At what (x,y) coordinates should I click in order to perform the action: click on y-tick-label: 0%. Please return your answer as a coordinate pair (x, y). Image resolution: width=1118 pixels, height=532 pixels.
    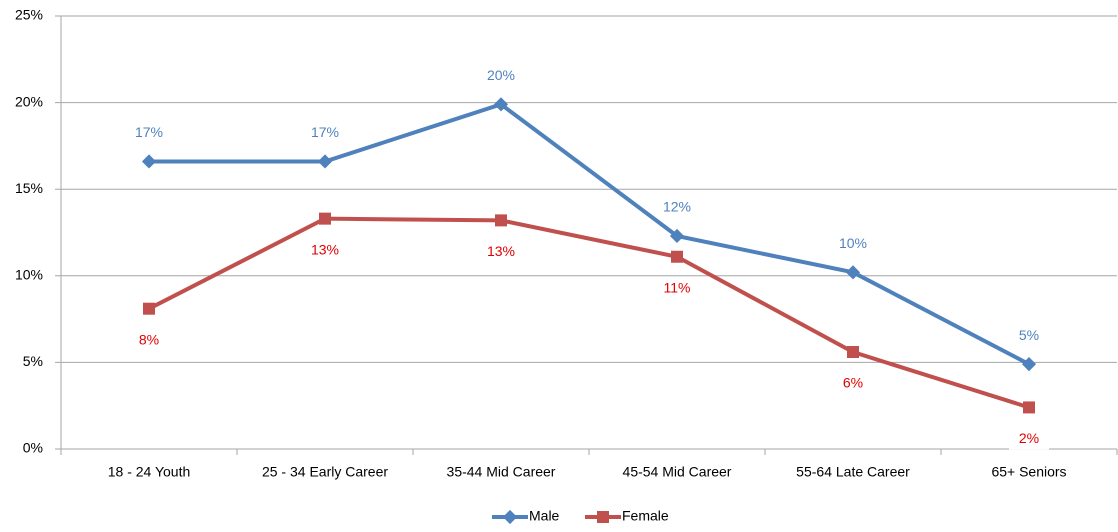
    Looking at the image, I should click on (33, 448).